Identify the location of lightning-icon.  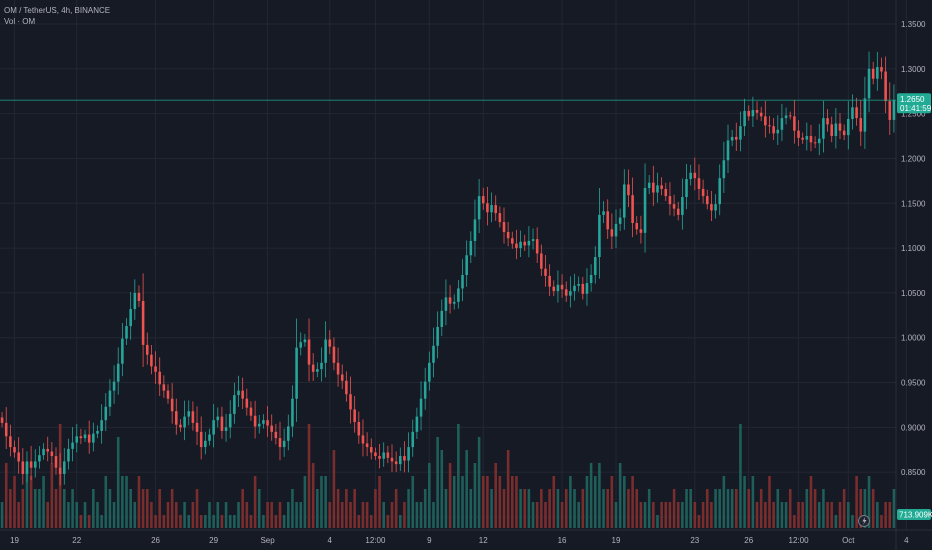
(864, 521).